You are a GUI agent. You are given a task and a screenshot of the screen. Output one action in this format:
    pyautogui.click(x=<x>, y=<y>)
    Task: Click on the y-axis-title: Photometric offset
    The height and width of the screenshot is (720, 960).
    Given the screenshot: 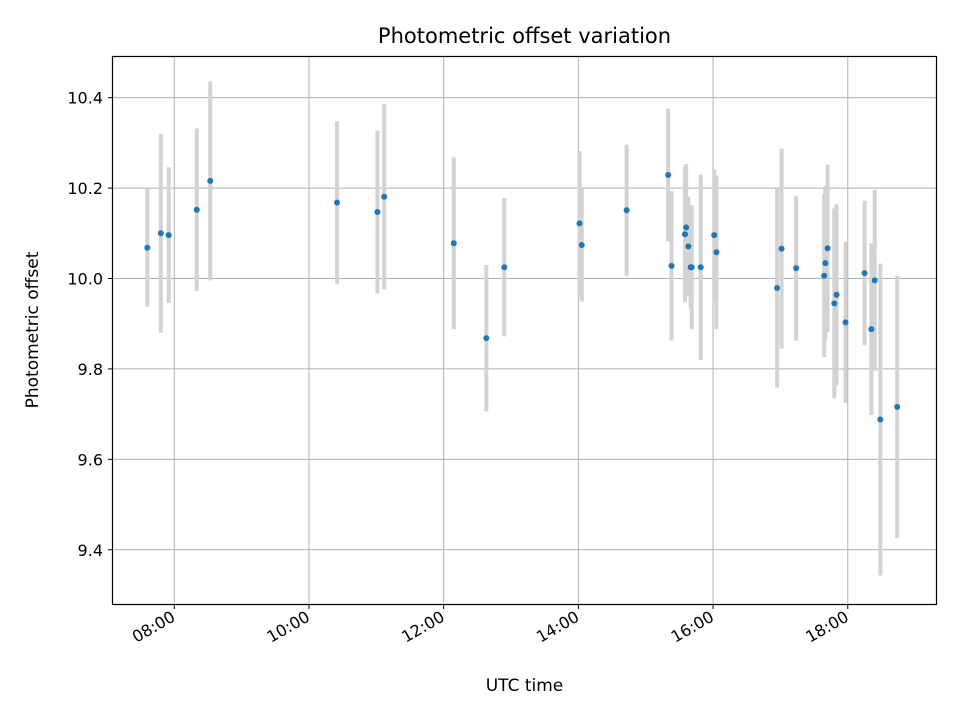 What is the action you would take?
    pyautogui.click(x=33, y=329)
    